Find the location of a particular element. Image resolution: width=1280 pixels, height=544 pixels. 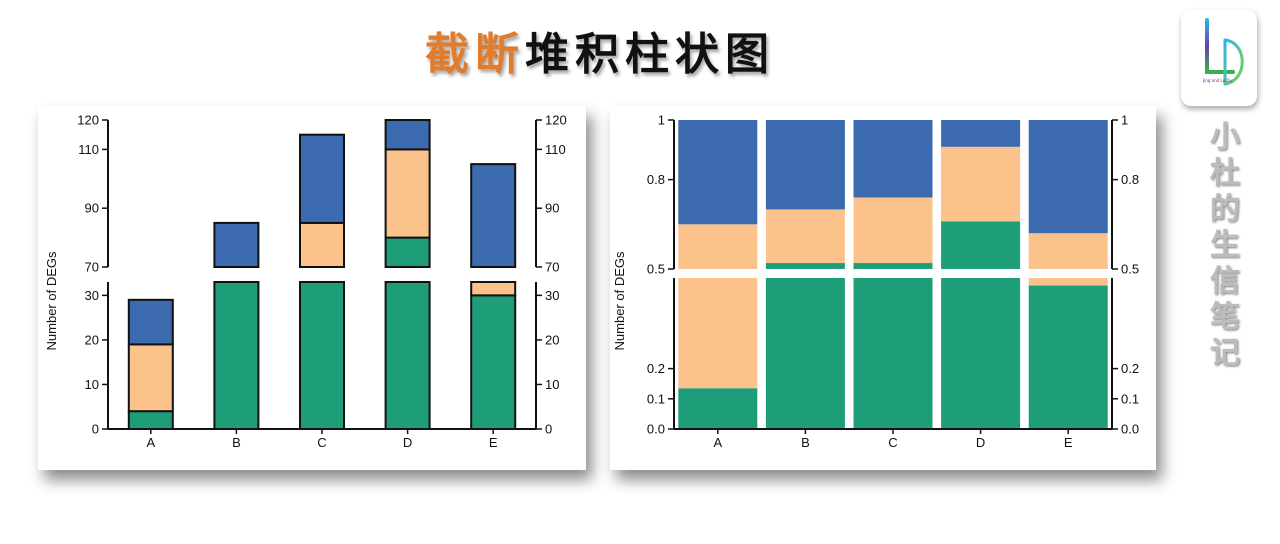

ld-logo-icon is located at coordinates (1224, 52).